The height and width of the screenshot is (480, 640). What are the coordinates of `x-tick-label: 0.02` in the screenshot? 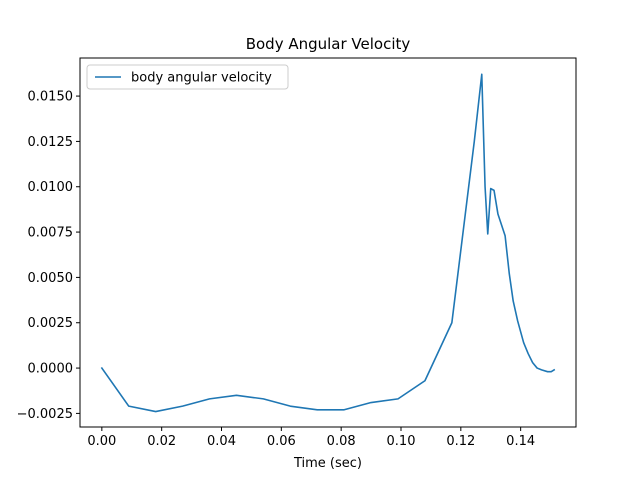 It's located at (161, 441).